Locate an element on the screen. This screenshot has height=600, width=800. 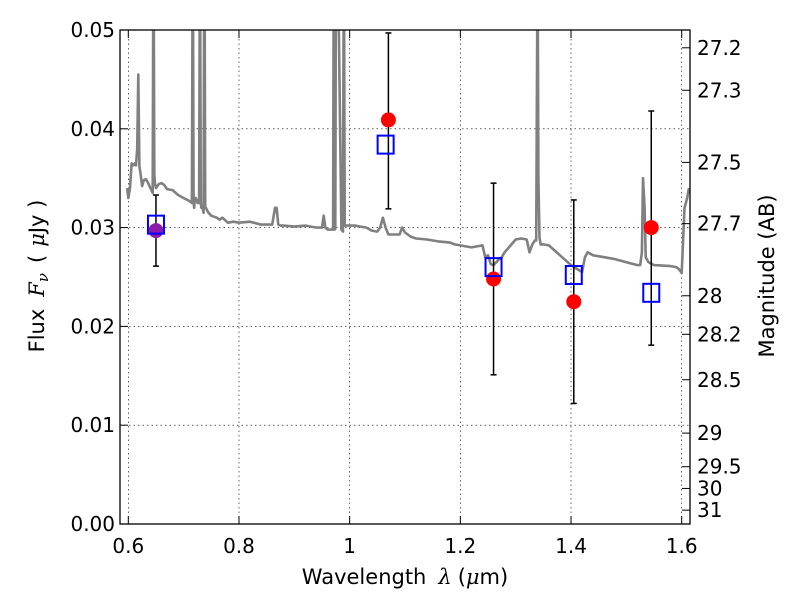
y2-tick-label: 28.5 is located at coordinates (719, 380).